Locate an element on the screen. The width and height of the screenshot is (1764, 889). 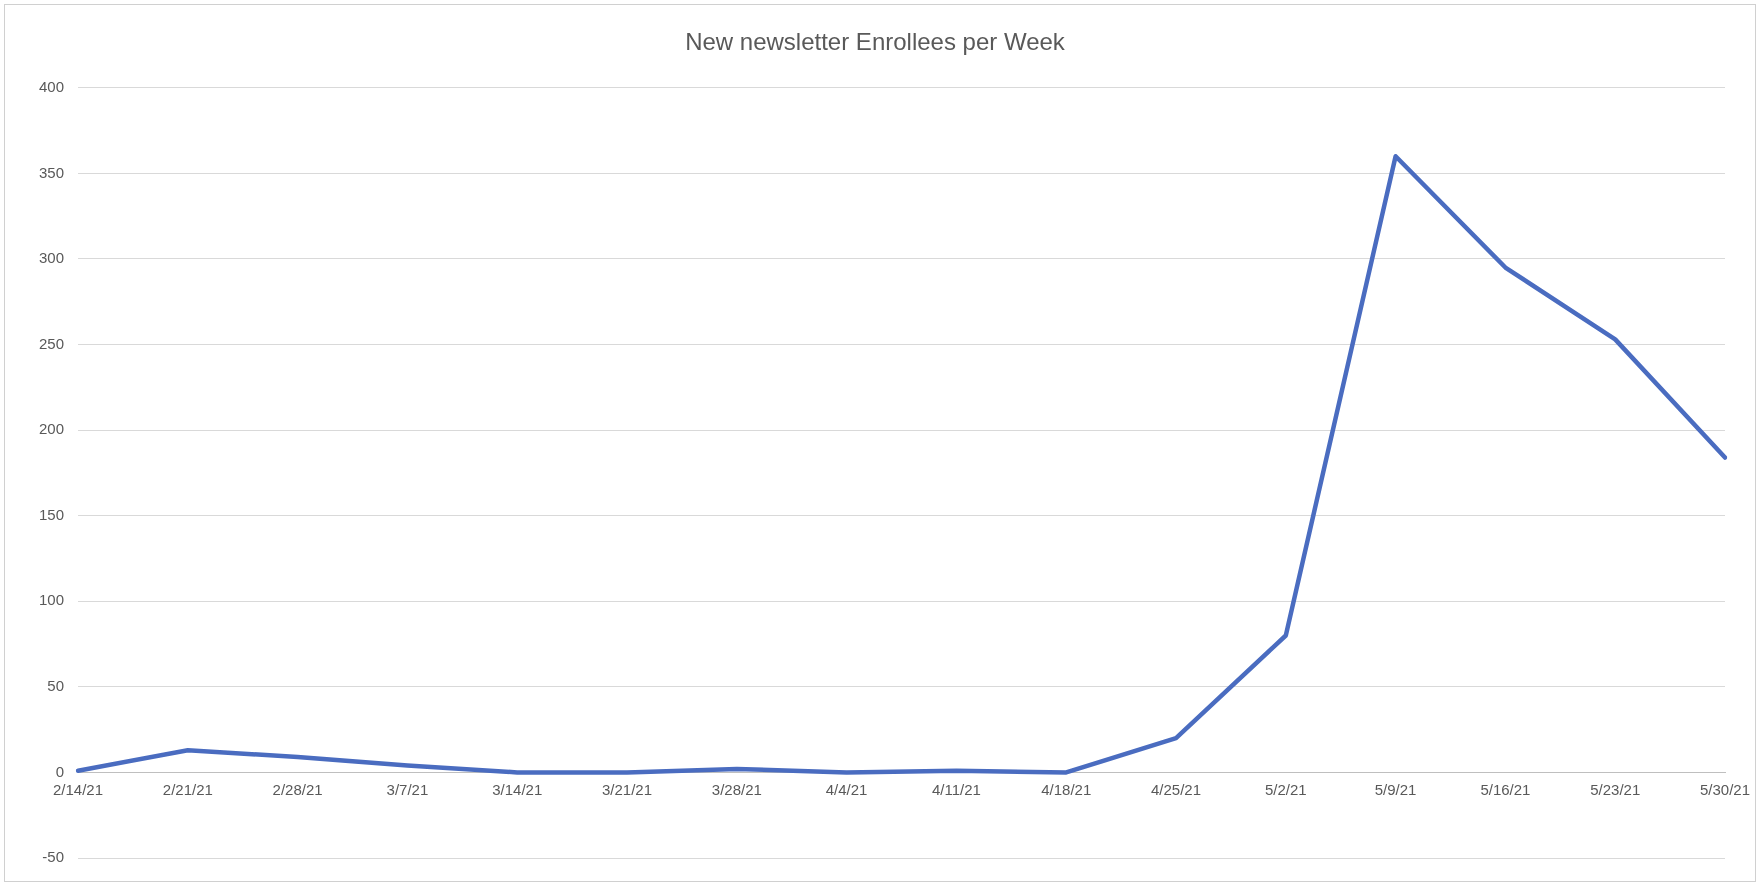
x-tick-label: 5/2/21 is located at coordinates (1285, 789).